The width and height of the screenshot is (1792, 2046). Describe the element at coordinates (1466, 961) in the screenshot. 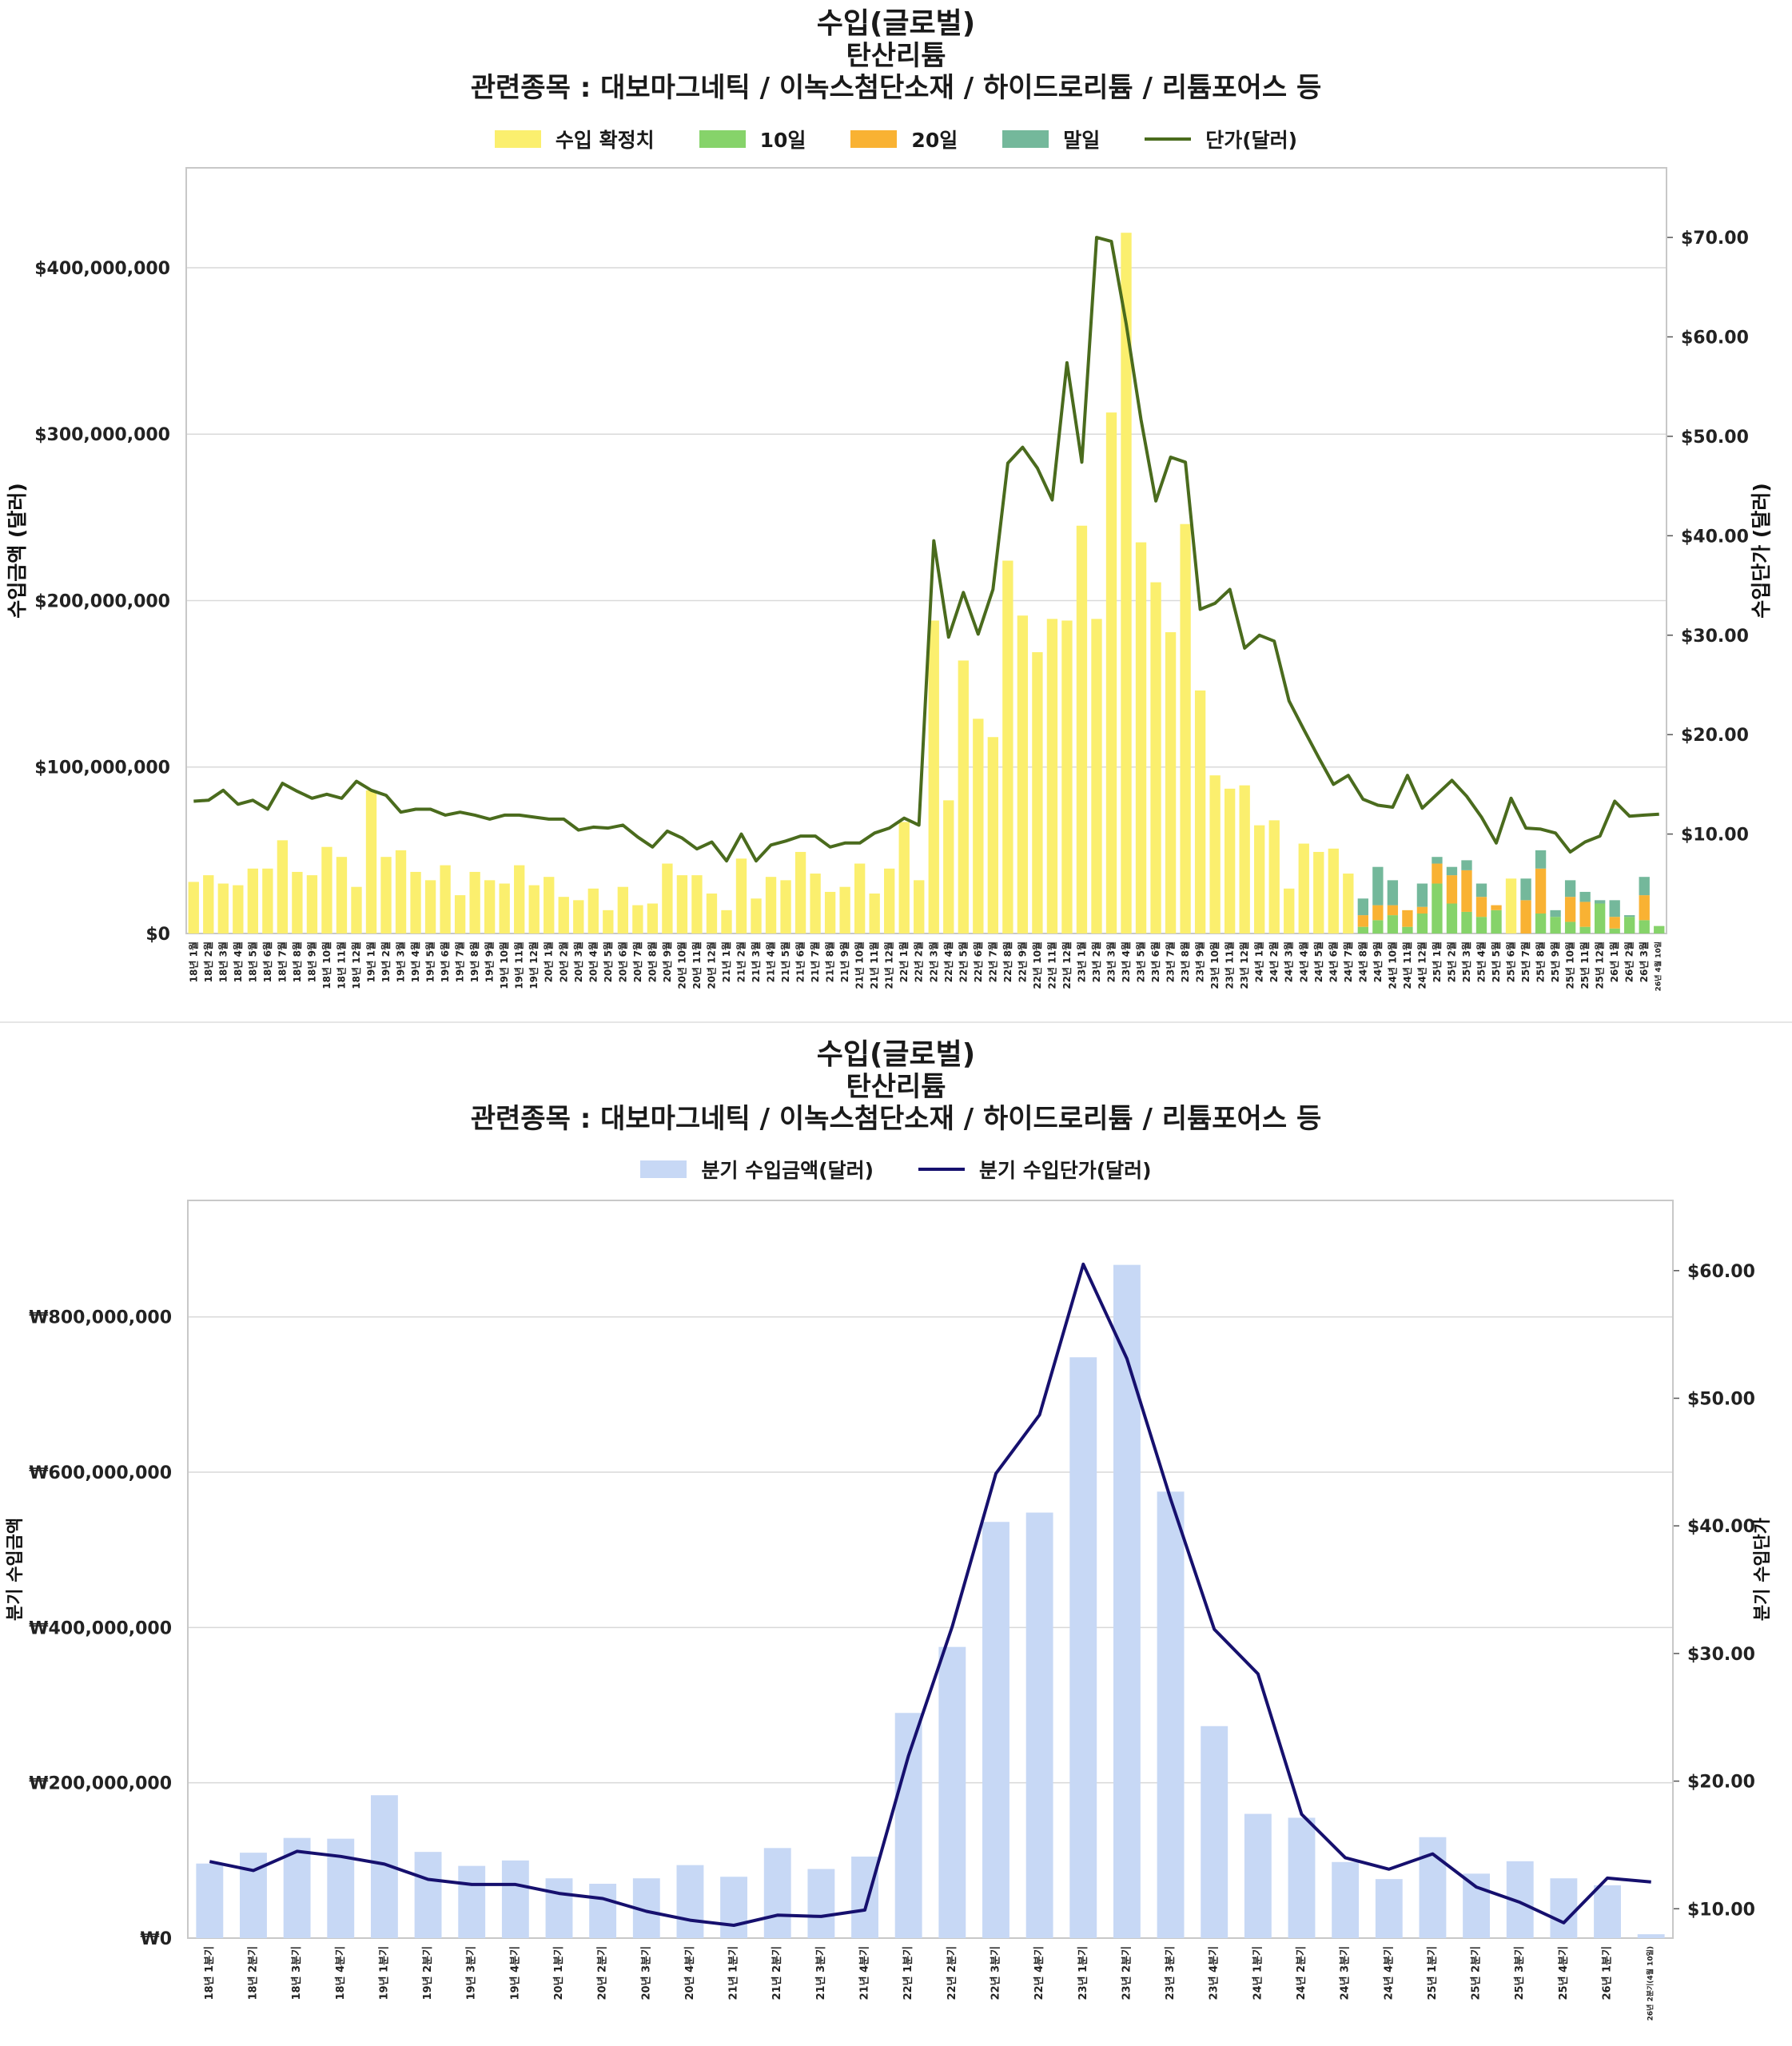

I see `x-tick-label: 25년 3월` at that location.